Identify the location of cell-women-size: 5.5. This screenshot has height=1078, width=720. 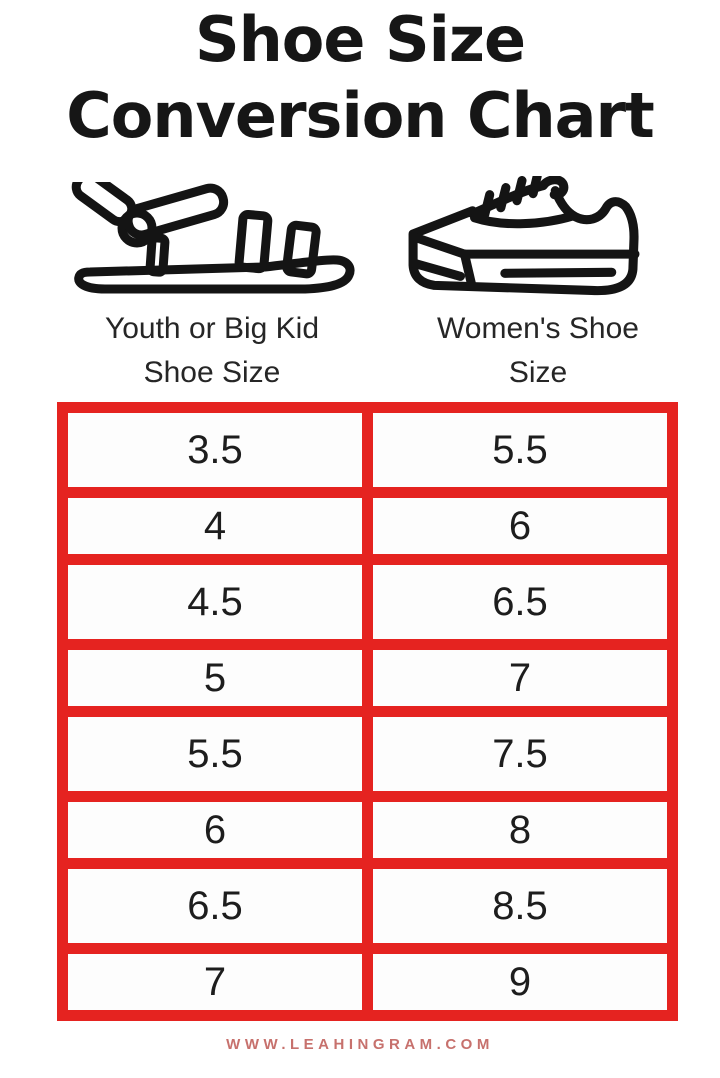
(520, 450).